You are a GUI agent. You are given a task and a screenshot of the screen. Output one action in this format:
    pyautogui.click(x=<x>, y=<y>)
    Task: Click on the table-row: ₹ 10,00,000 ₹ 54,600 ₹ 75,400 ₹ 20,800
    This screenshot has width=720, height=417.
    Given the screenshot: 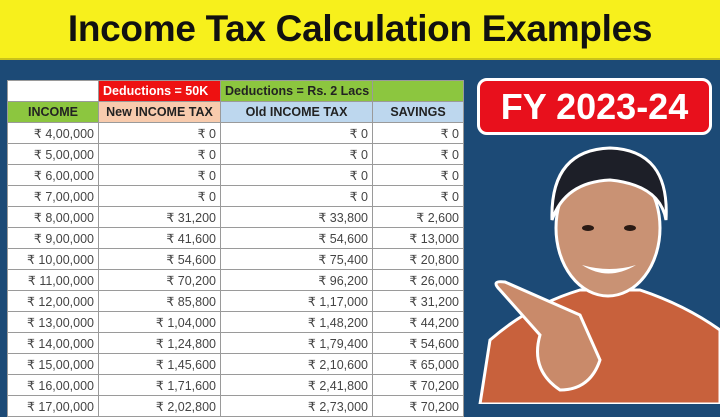 What is the action you would take?
    pyautogui.click(x=235, y=259)
    